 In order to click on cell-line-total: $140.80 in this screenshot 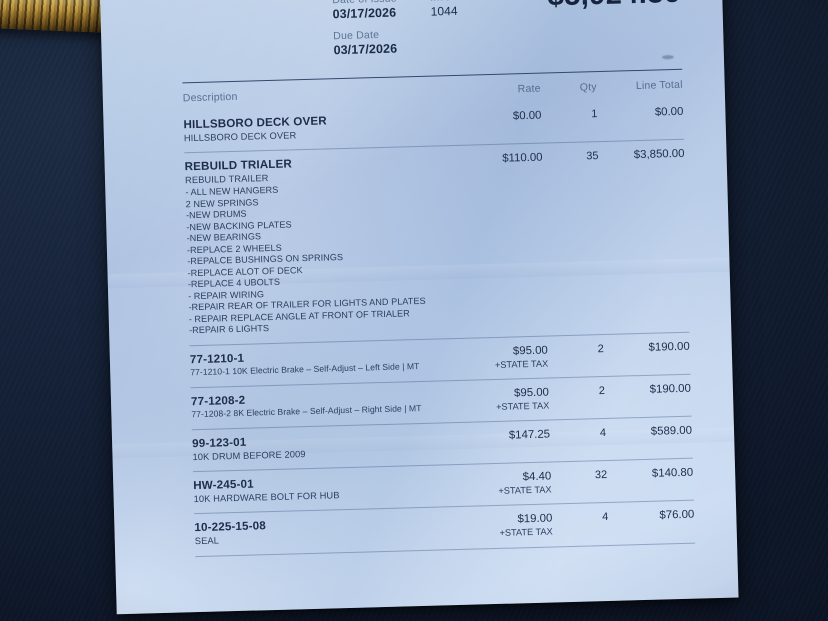, I will do `click(652, 474)`.